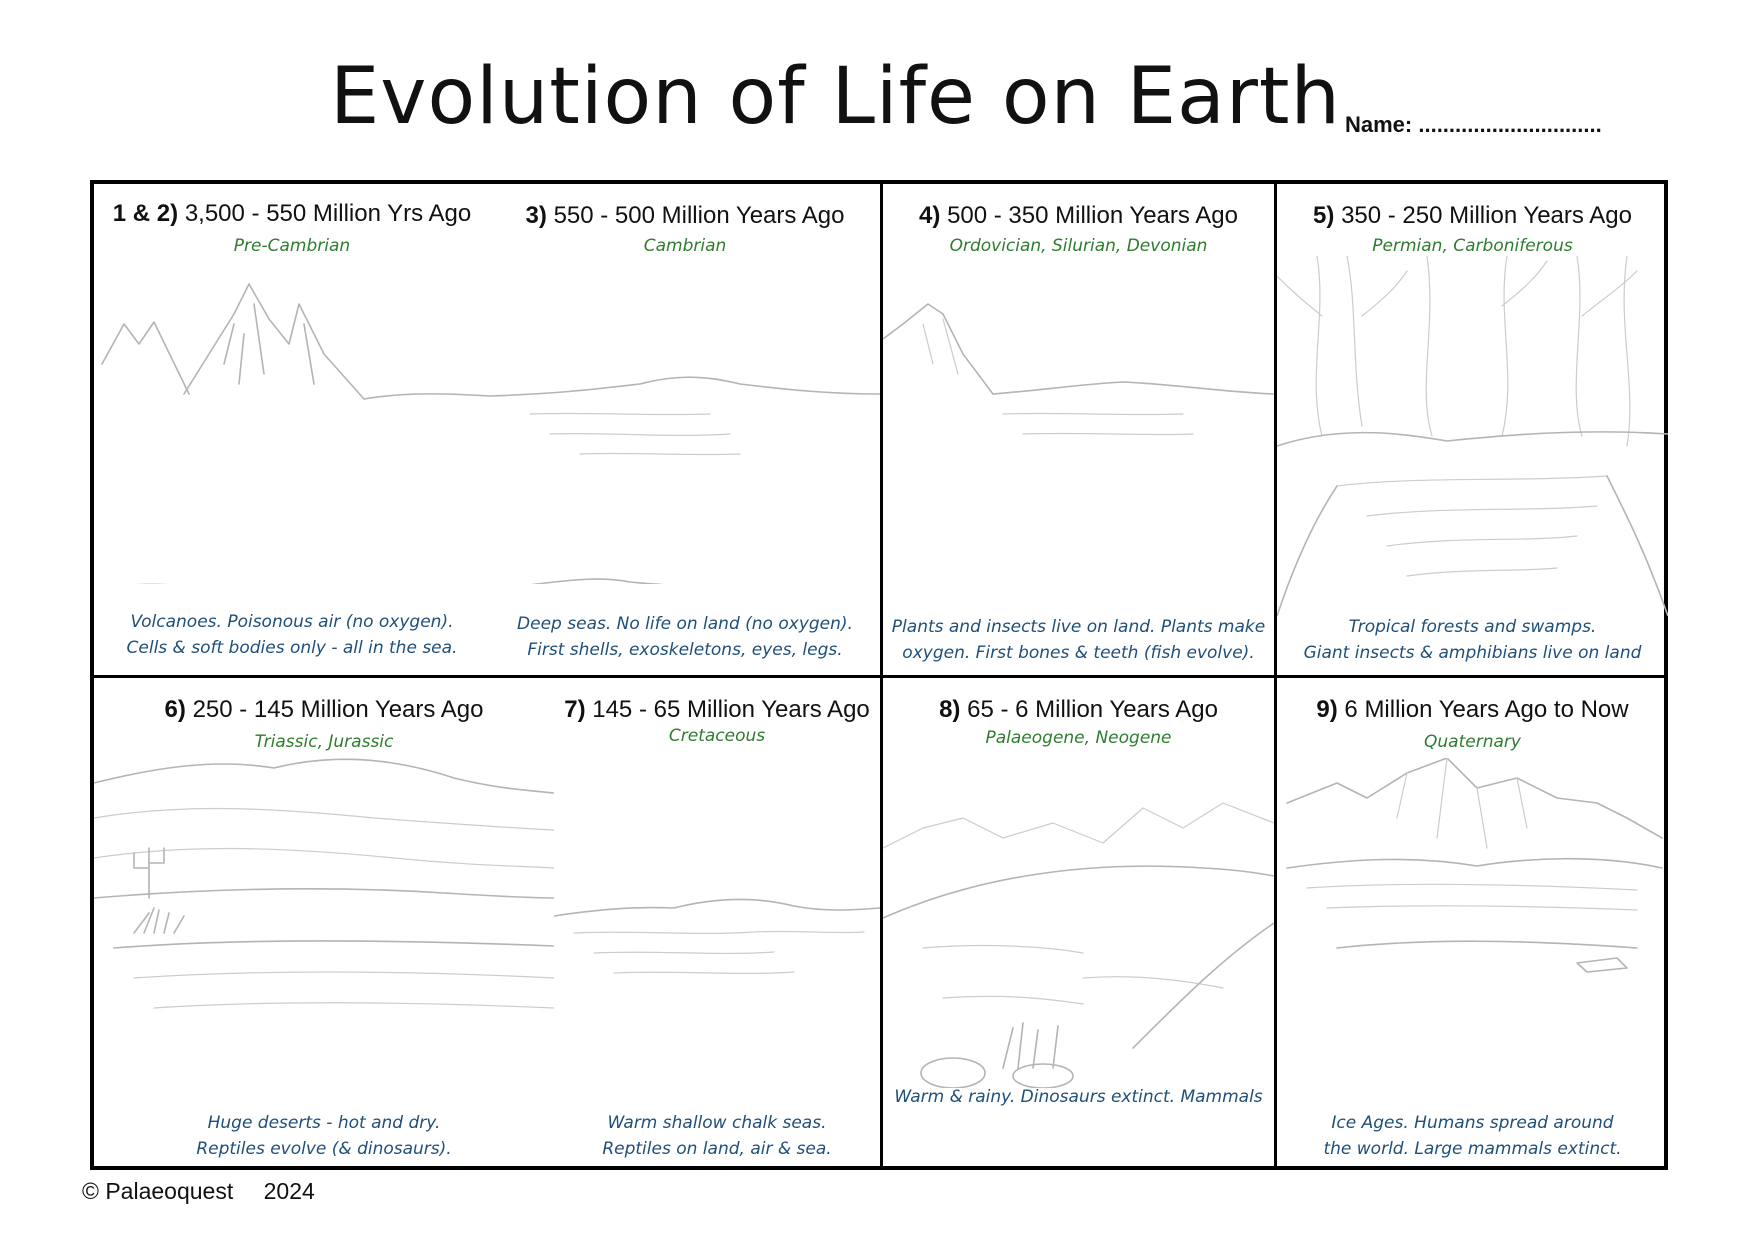 This screenshot has width=1754, height=1240. What do you see at coordinates (1078, 945) in the screenshot?
I see `grassland-mountains-sketch` at bounding box center [1078, 945].